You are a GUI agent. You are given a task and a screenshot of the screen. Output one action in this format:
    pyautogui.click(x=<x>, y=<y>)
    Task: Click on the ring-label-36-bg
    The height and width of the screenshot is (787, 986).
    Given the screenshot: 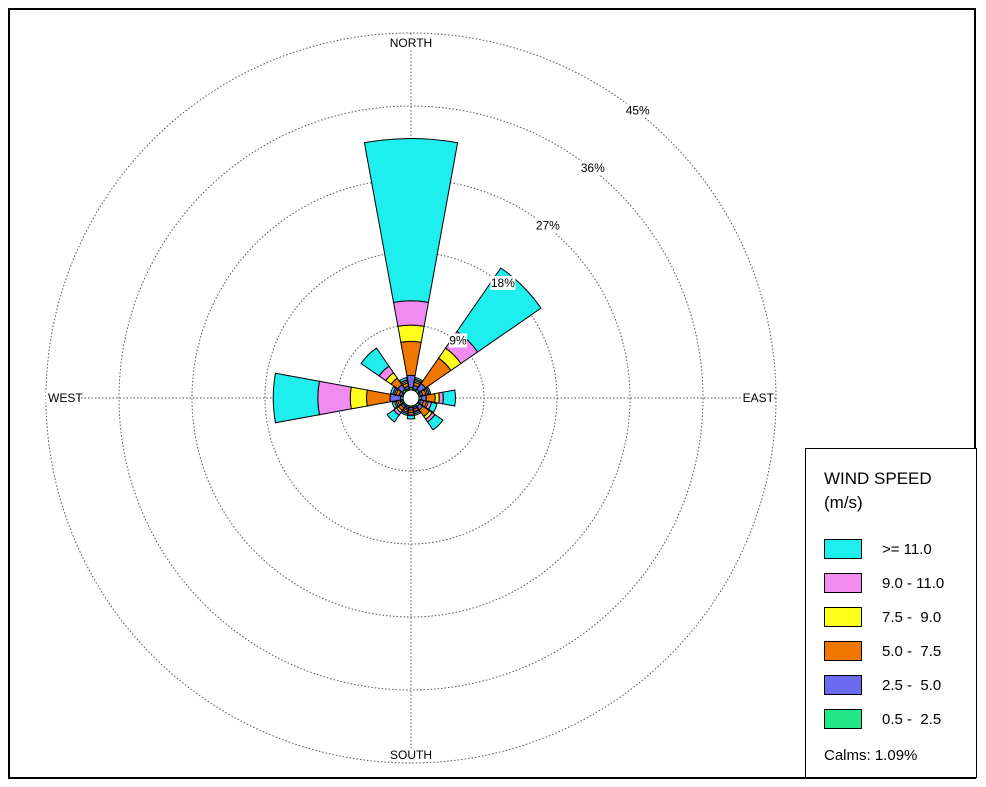 What is the action you would take?
    pyautogui.click(x=593, y=167)
    